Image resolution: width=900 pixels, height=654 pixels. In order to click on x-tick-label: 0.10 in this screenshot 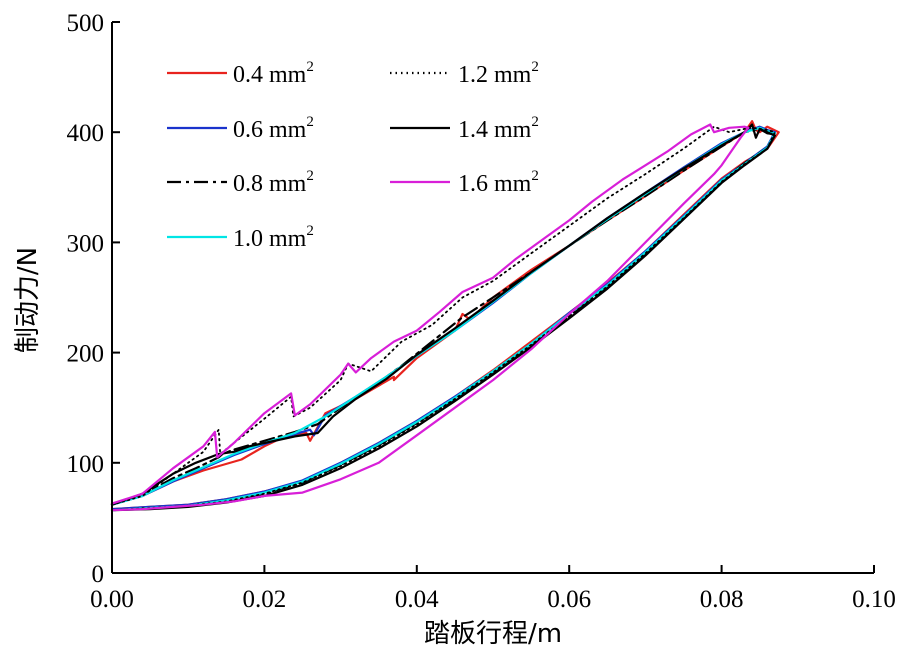, I will do `click(874, 599)`.